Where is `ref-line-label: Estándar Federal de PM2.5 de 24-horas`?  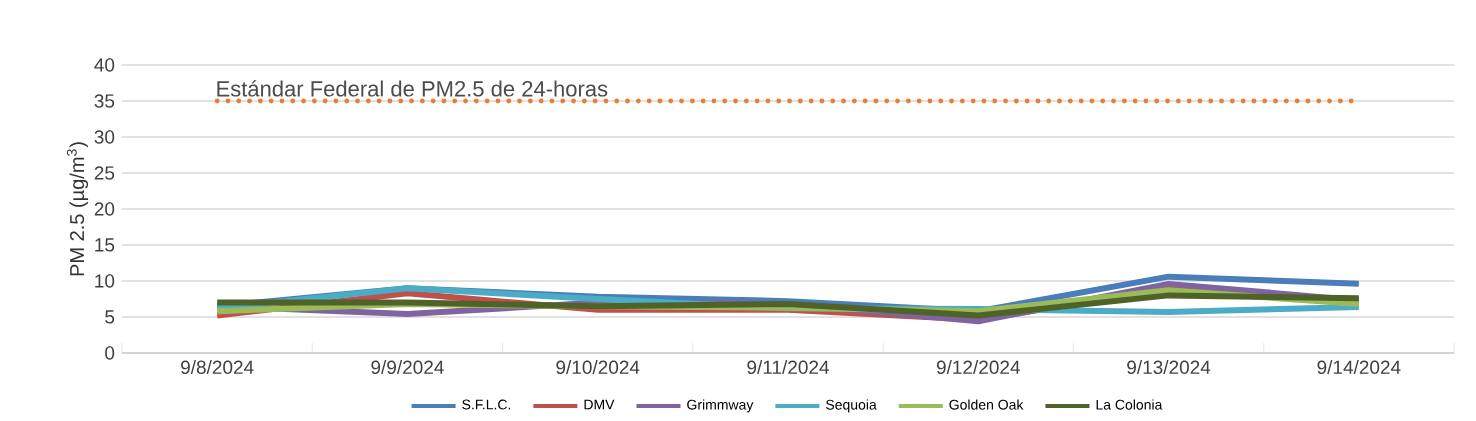
ref-line-label: Estándar Federal de PM2.5 de 24-horas is located at coordinates (412, 88).